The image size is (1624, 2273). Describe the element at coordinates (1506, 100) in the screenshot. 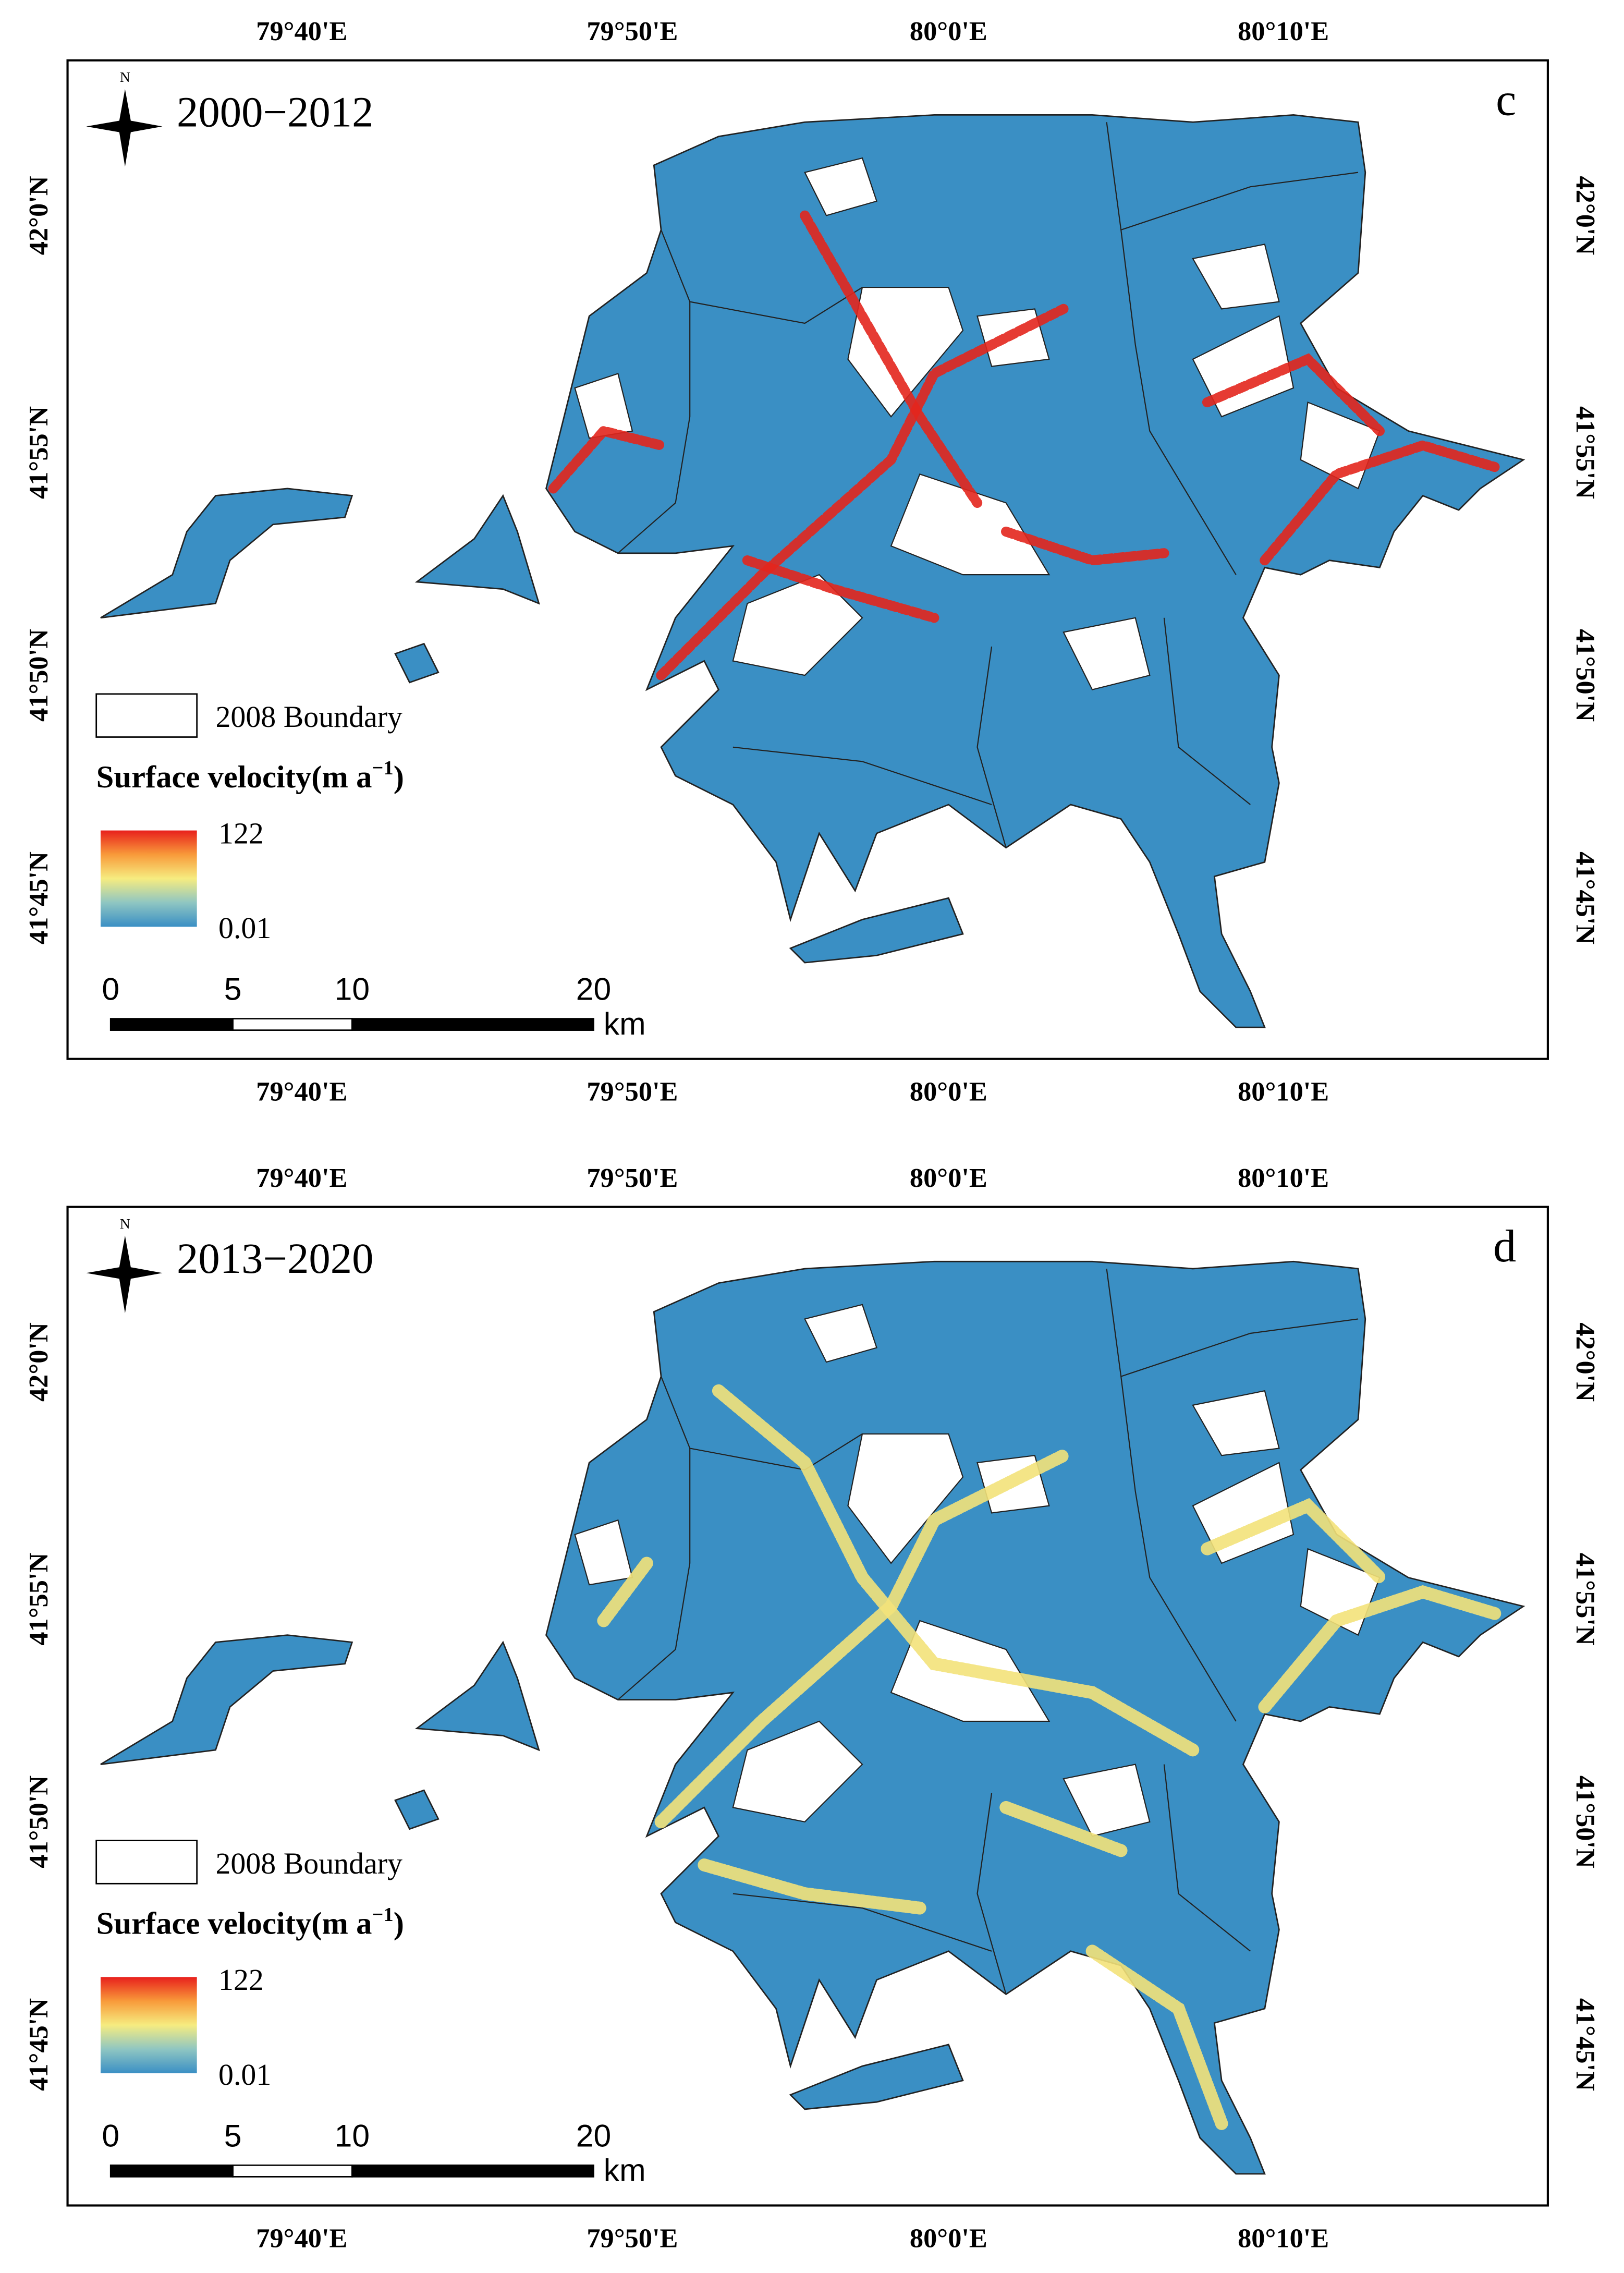

I see `panel-label: c` at that location.